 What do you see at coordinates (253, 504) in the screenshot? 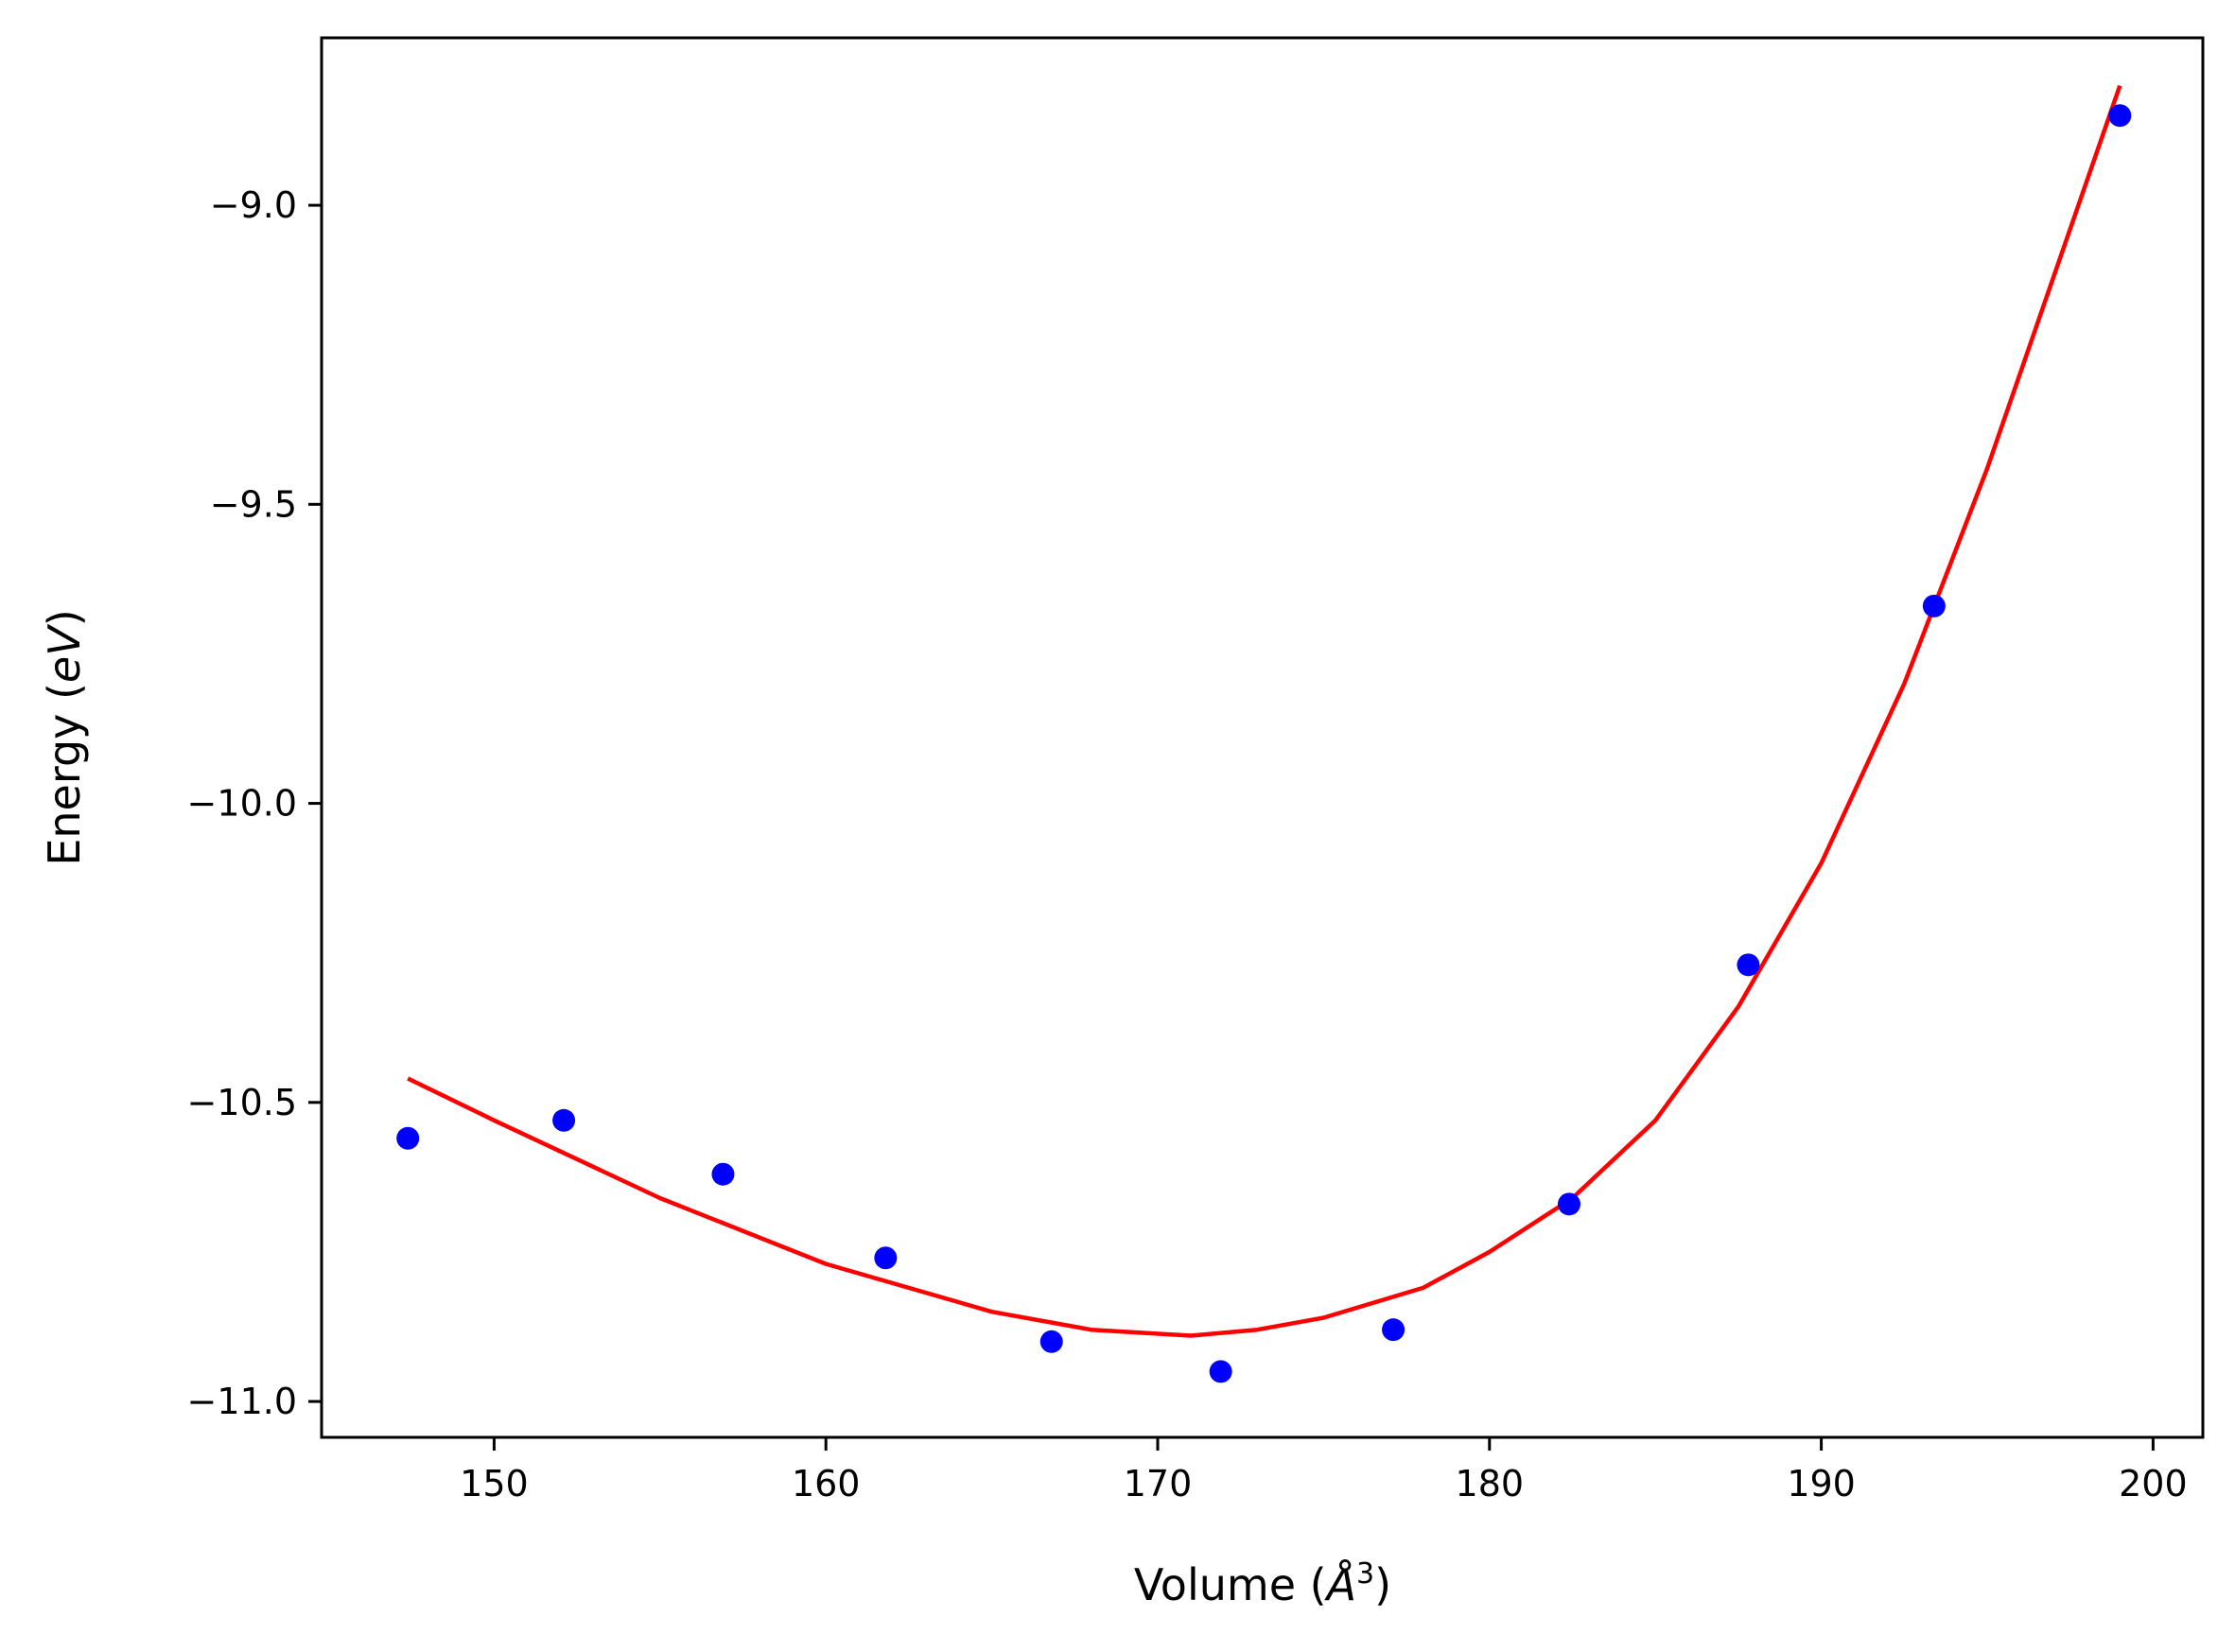
I see `y-tick-label: −9.5` at bounding box center [253, 504].